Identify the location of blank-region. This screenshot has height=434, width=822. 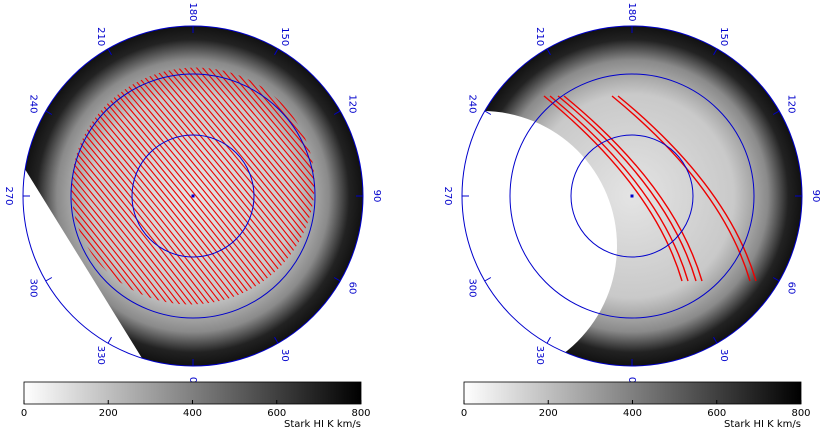
(539, 238).